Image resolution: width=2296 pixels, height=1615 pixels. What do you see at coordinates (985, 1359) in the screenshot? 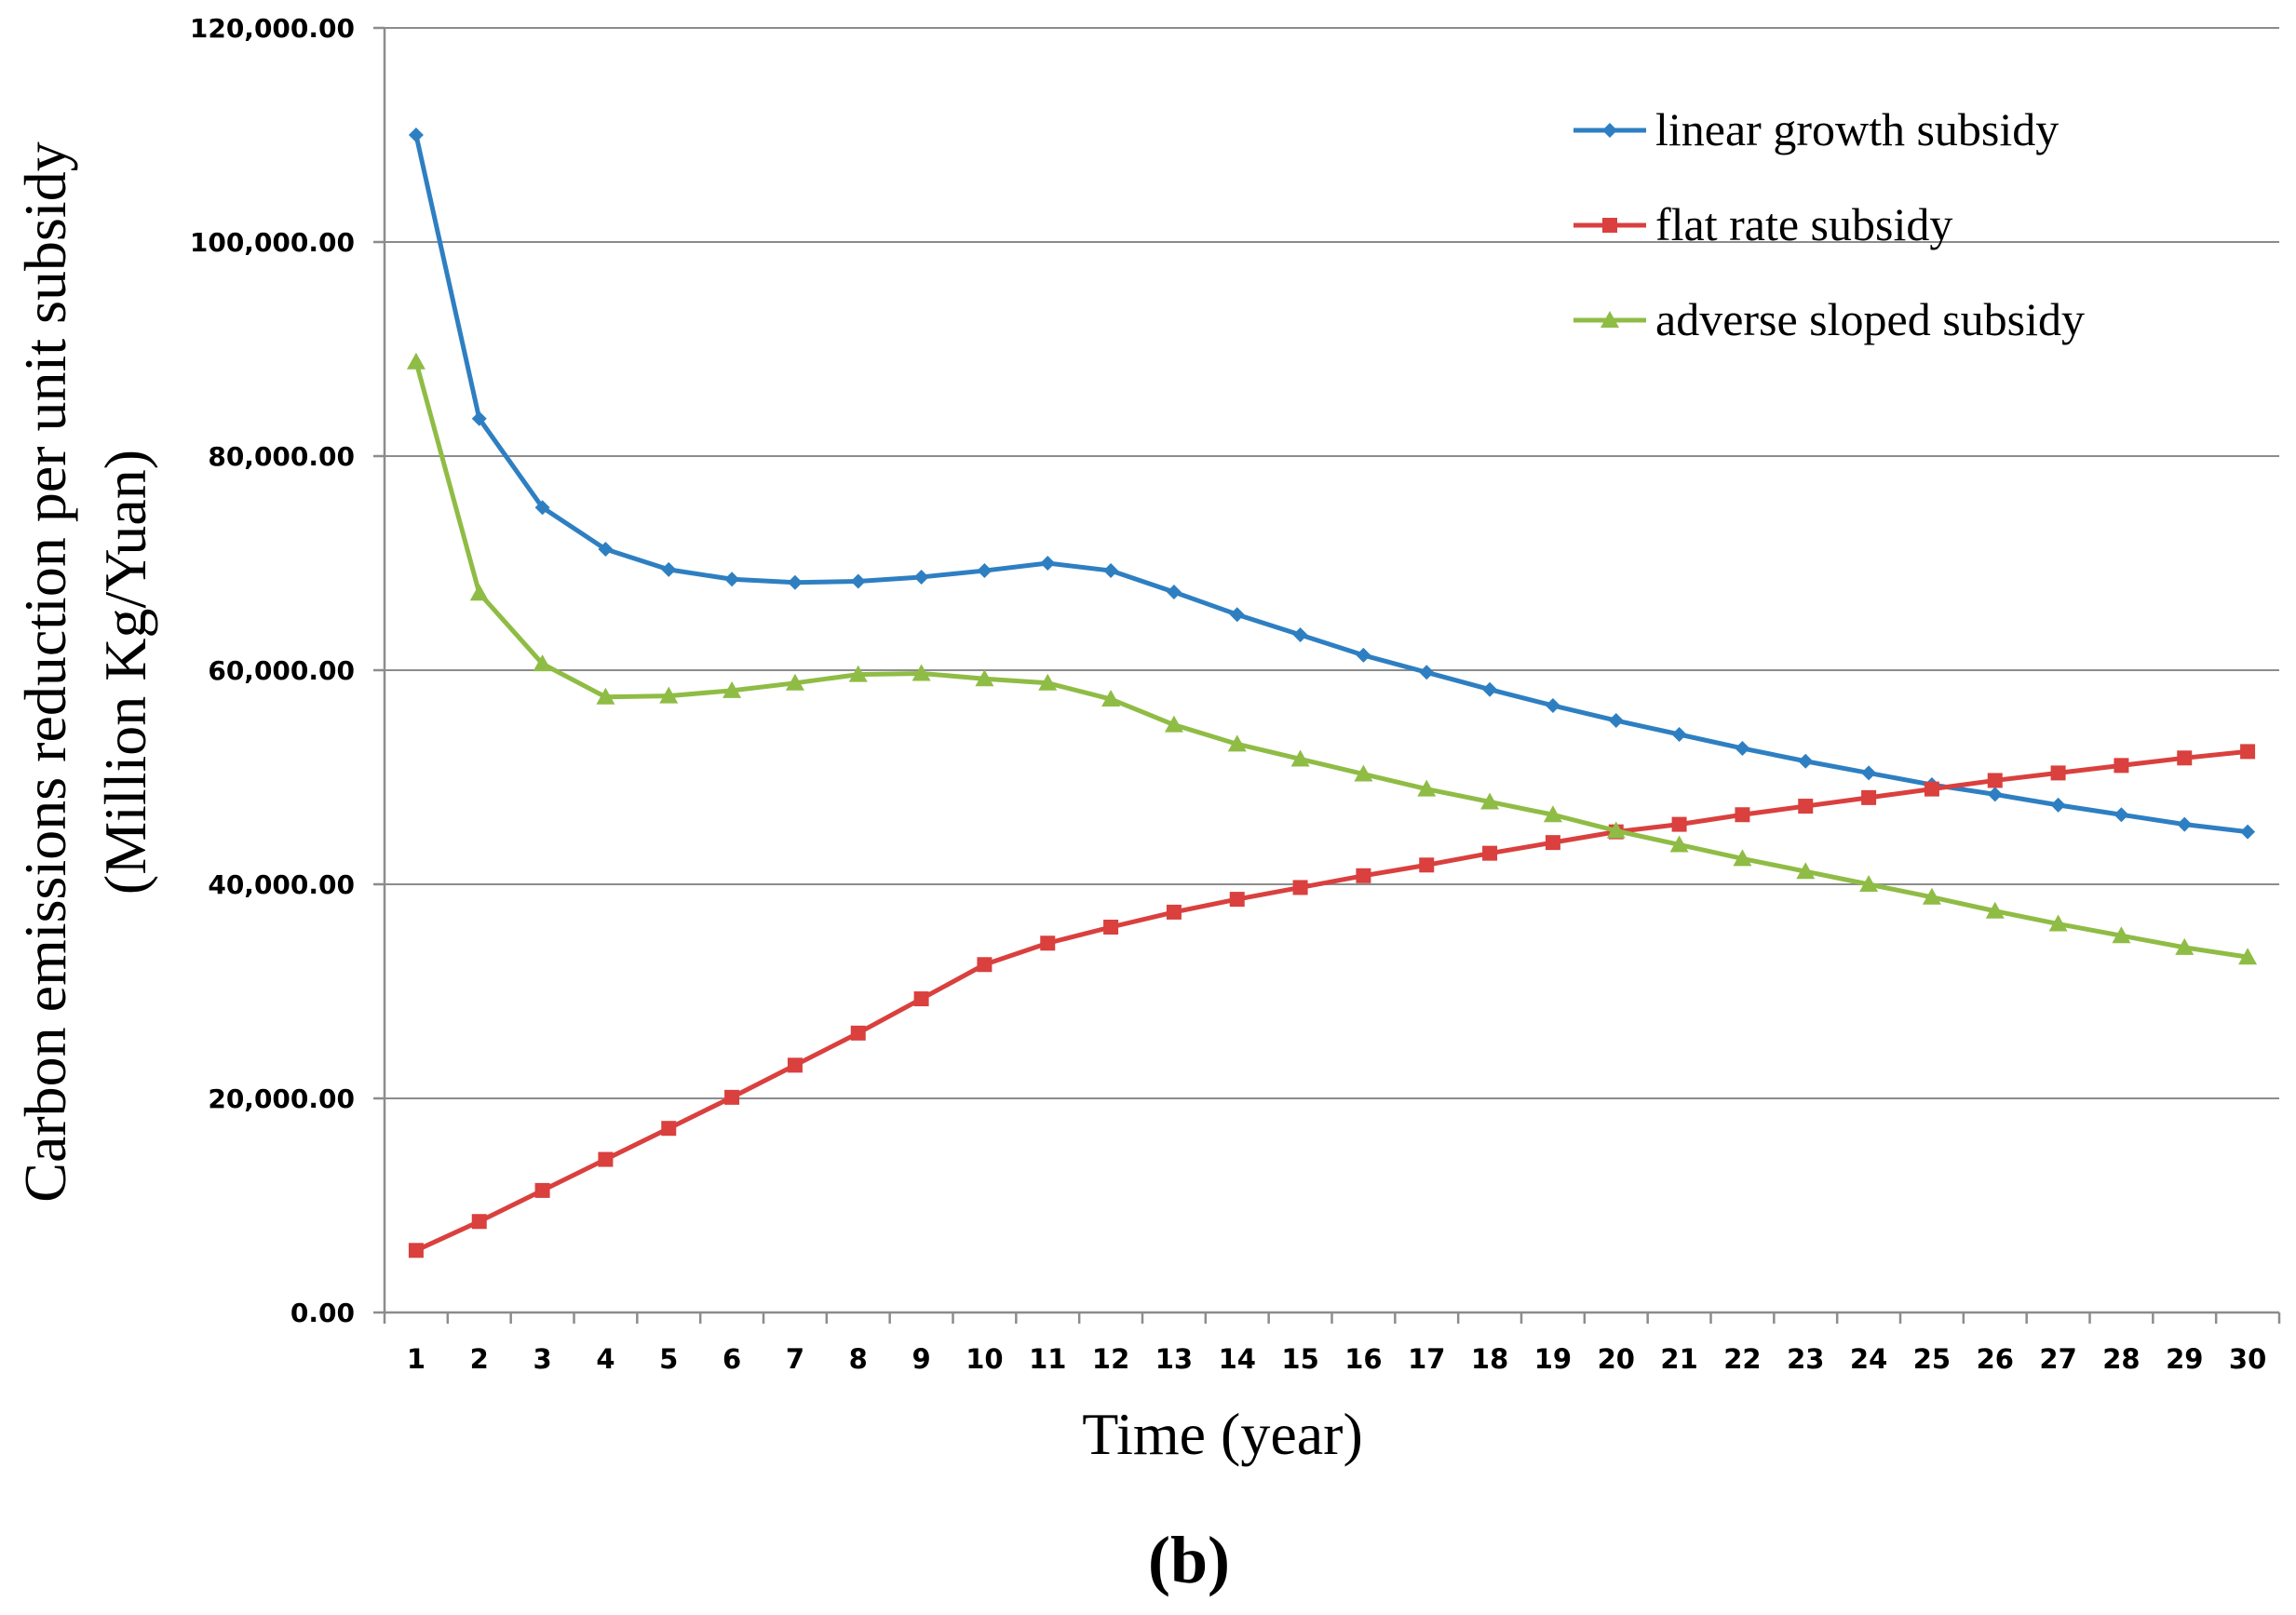
I see `x-tick-label: 10` at bounding box center [985, 1359].